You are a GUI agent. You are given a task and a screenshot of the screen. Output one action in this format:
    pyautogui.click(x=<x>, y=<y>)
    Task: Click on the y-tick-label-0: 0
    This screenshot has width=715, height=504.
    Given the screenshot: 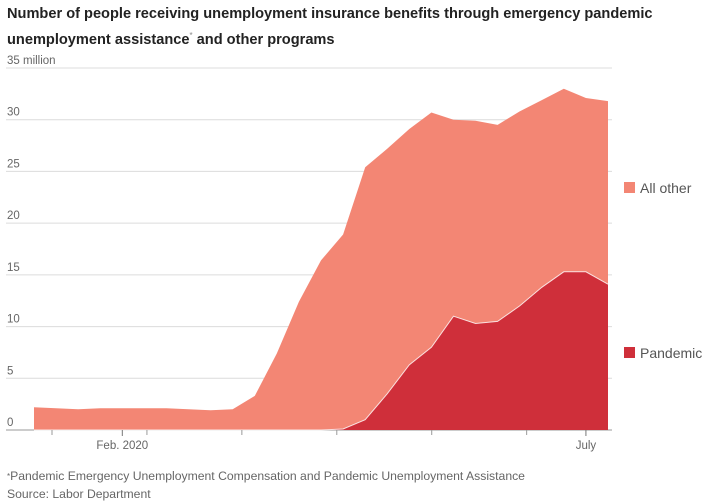 What is the action you would take?
    pyautogui.click(x=10, y=423)
    